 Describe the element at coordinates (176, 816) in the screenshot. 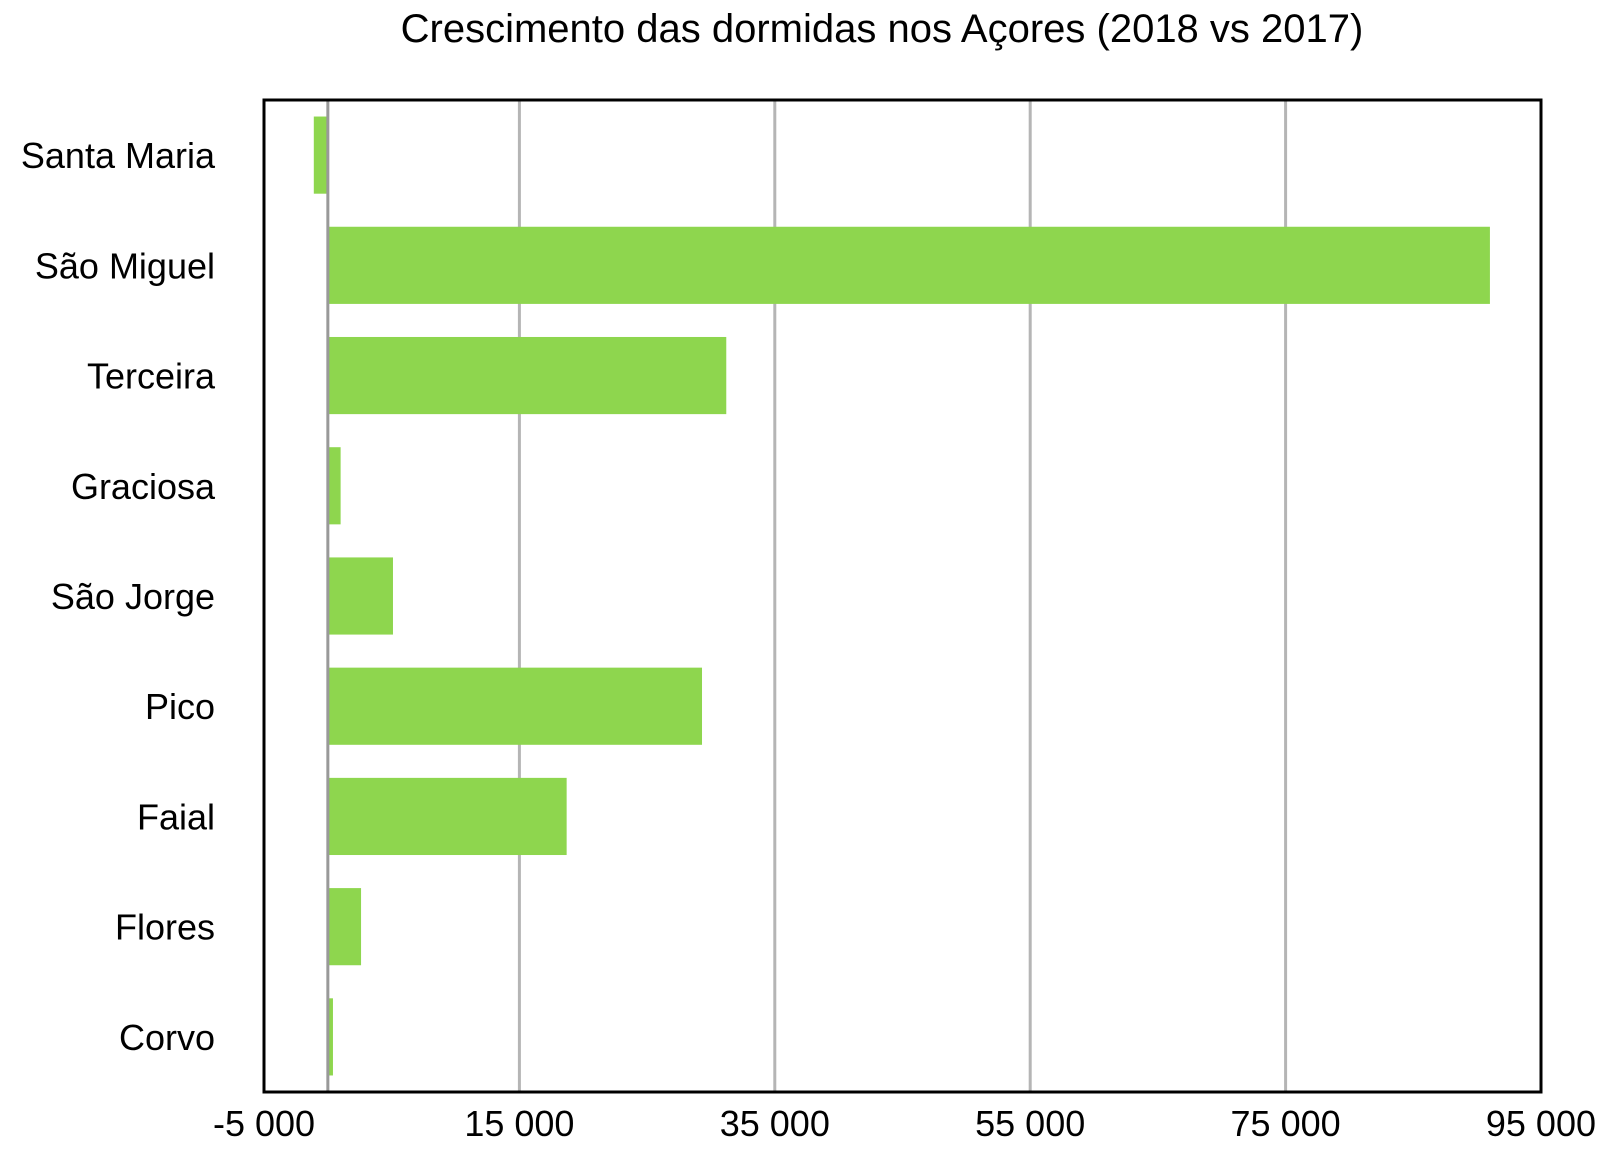

I see `category-label-faial: Faial` at that location.